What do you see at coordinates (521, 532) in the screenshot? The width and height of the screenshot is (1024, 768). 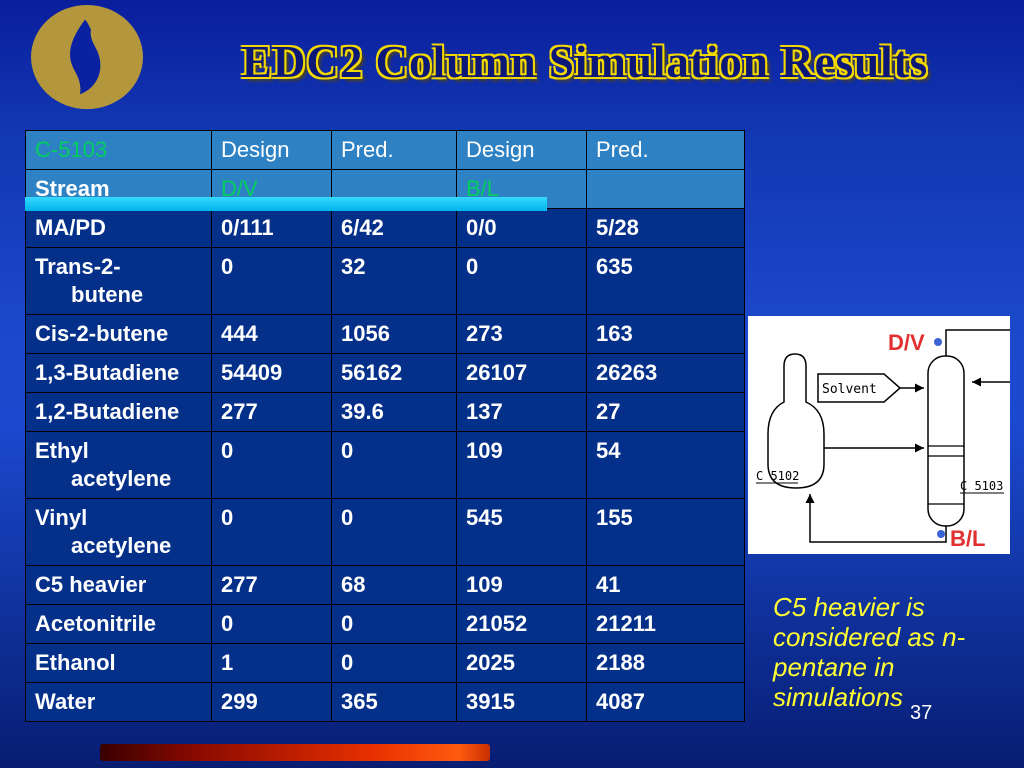 I see `value-cell: 545` at bounding box center [521, 532].